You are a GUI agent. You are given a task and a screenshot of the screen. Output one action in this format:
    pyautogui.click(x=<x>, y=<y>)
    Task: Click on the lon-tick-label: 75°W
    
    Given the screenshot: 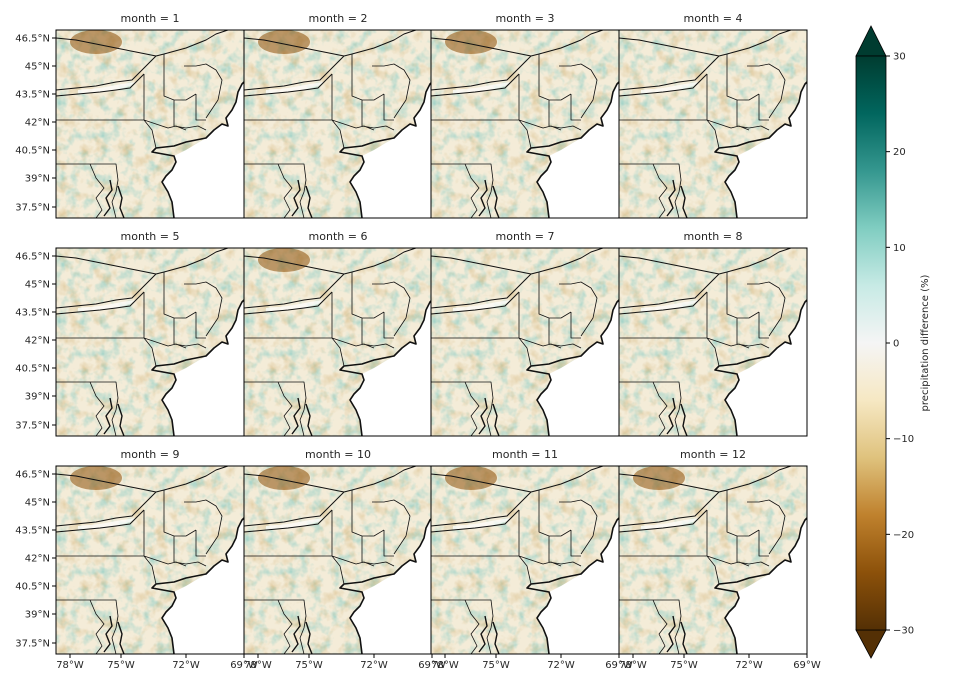 What is the action you would take?
    pyautogui.click(x=121, y=665)
    